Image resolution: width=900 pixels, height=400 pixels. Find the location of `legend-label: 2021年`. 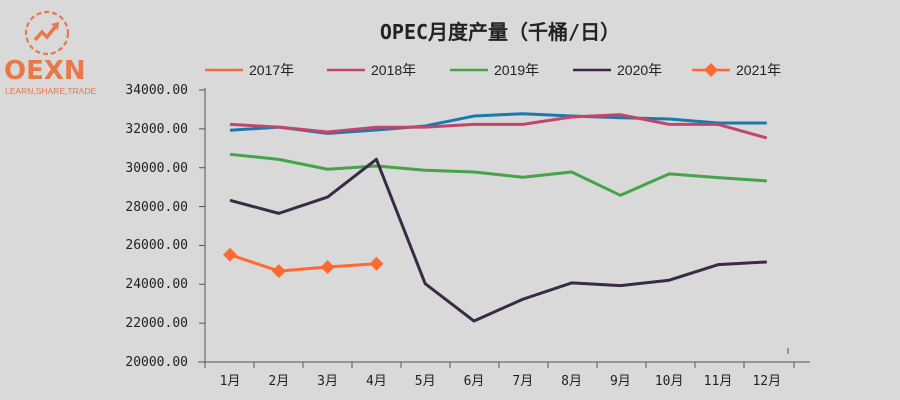

legend-label: 2021年 is located at coordinates (759, 70).